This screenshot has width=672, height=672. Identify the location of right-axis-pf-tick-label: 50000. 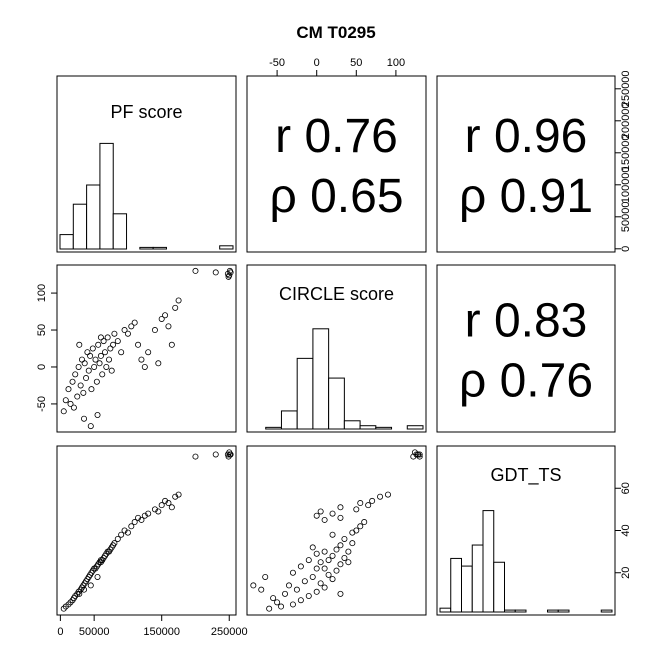
(626, 217).